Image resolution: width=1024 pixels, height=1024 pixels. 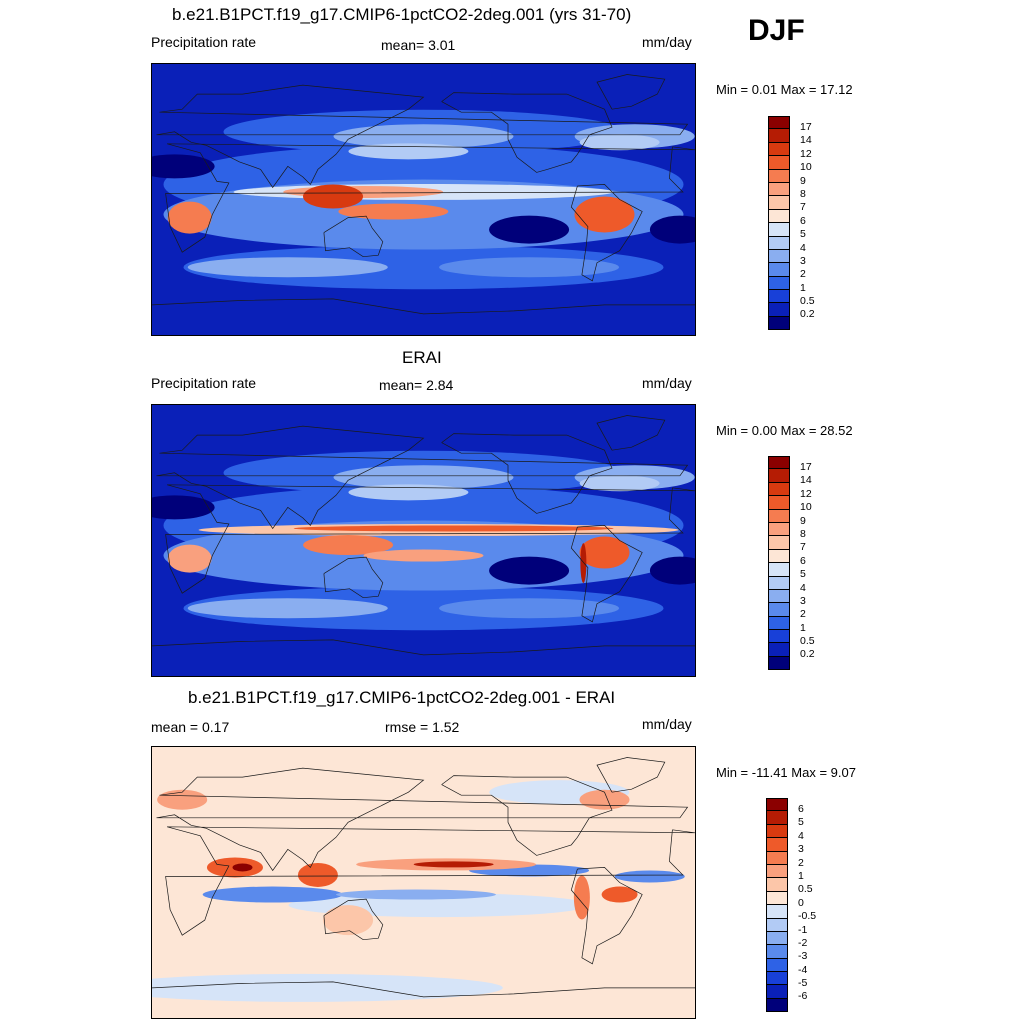 What do you see at coordinates (803, 207) in the screenshot?
I see `colorbar-tick-label: 7` at bounding box center [803, 207].